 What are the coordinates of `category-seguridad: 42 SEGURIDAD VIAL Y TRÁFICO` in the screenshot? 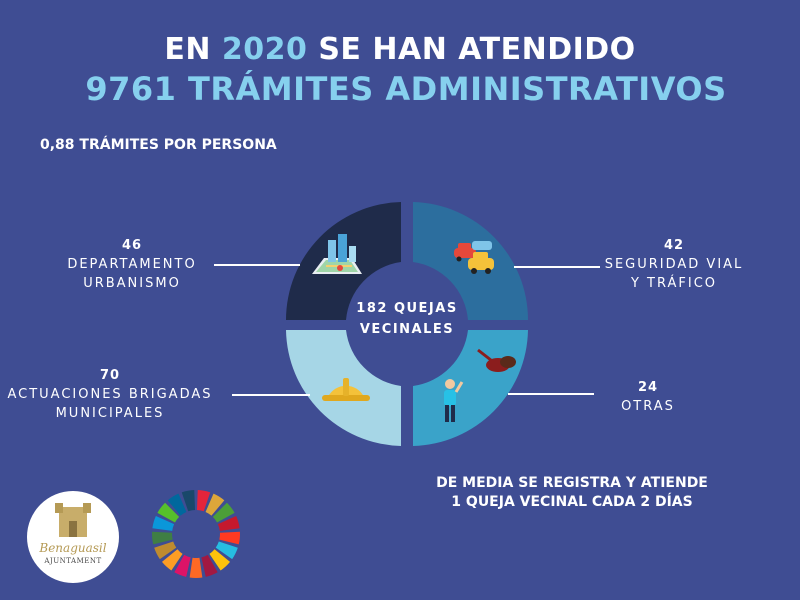 It's located at (674, 264).